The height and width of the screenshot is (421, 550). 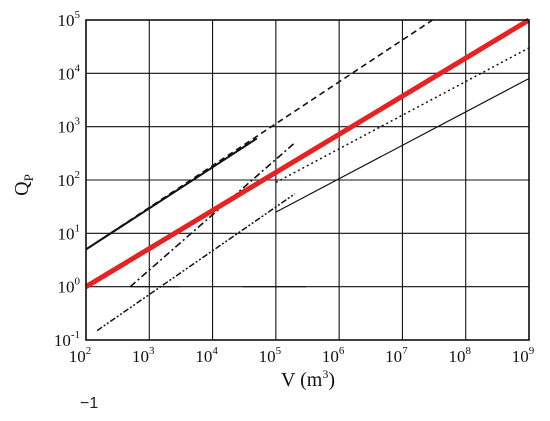 What do you see at coordinates (459, 355) in the screenshot?
I see `x-tick-label: 10⁸` at bounding box center [459, 355].